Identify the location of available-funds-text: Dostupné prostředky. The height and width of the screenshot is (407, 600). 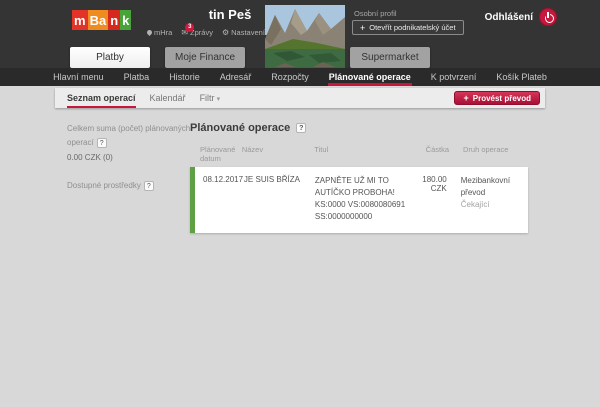
(104, 185).